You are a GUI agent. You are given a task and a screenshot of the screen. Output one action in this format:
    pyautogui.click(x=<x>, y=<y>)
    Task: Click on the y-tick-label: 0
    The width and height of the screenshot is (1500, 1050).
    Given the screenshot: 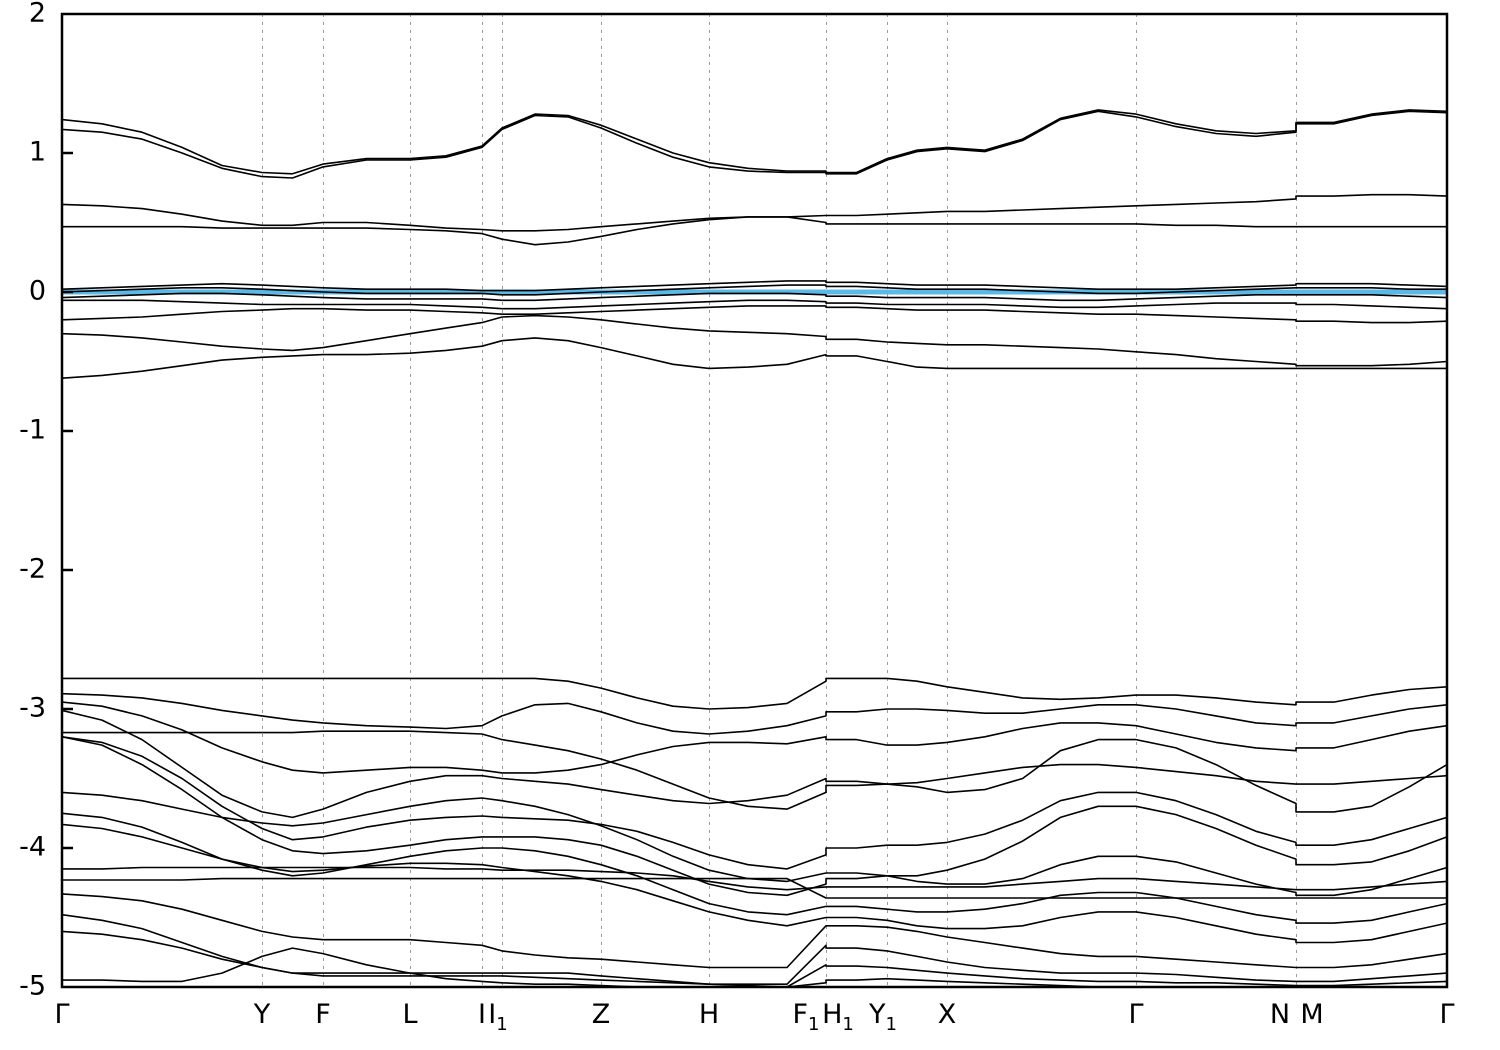 What is the action you would take?
    pyautogui.click(x=37, y=291)
    